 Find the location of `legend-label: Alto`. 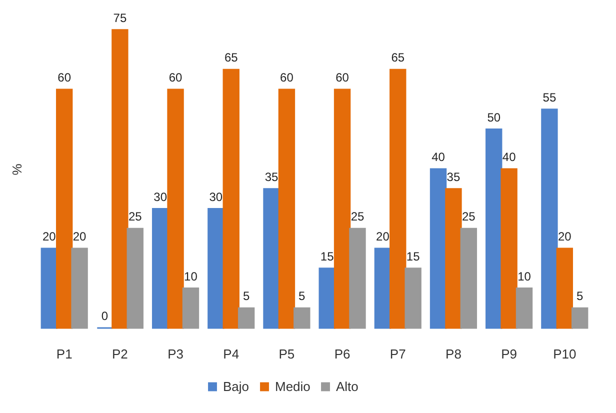

legend-label: Alto is located at coordinates (347, 386).